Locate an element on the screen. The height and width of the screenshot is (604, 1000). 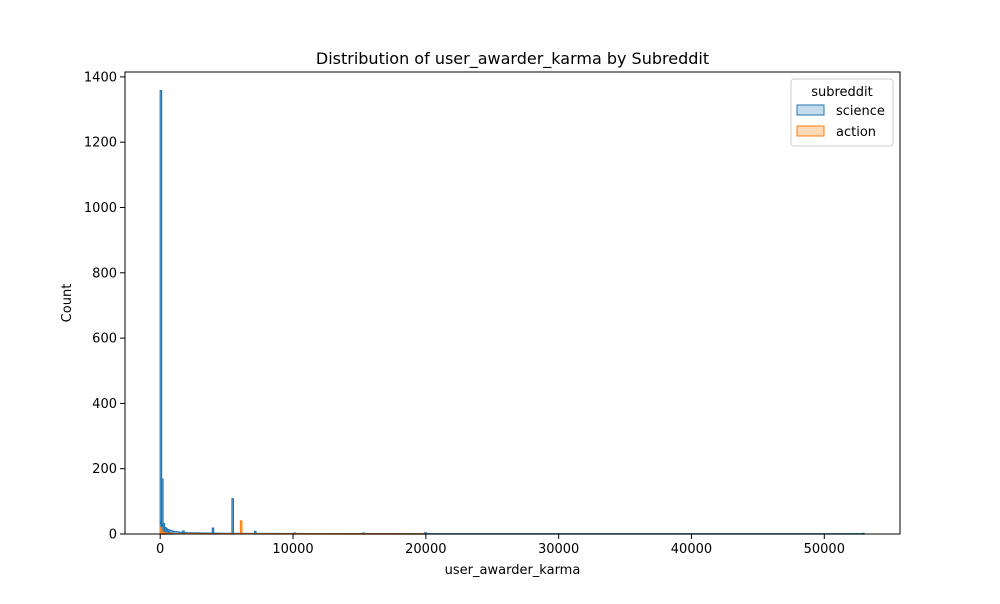
y-axis-label: Count is located at coordinates (67, 303).